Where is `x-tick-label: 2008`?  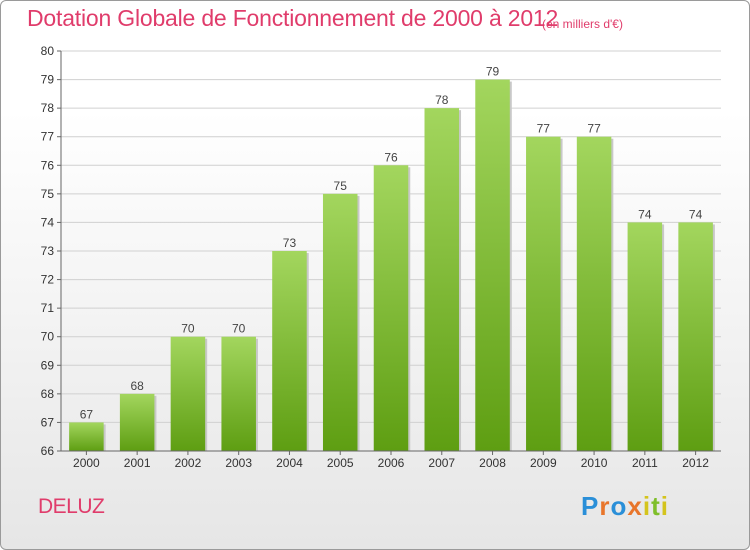 x-tick-label: 2008 is located at coordinates (492, 463).